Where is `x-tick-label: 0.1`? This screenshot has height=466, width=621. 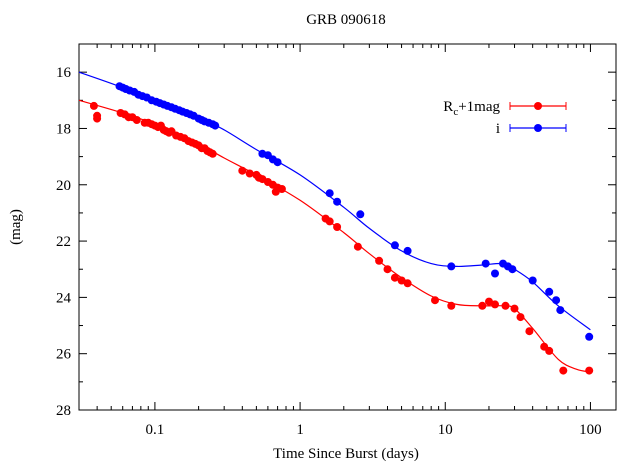
x-tick-label: 0.1 is located at coordinates (155, 430).